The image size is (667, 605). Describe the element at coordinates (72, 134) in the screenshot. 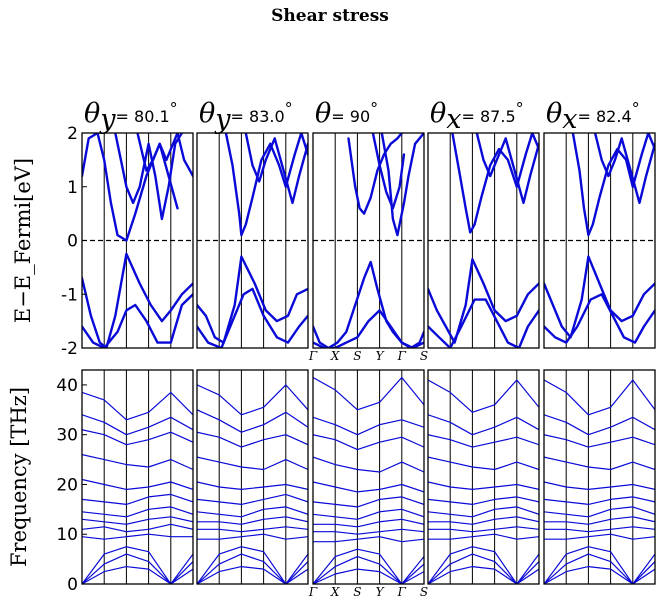

I see `y-tick-label: 2` at that location.